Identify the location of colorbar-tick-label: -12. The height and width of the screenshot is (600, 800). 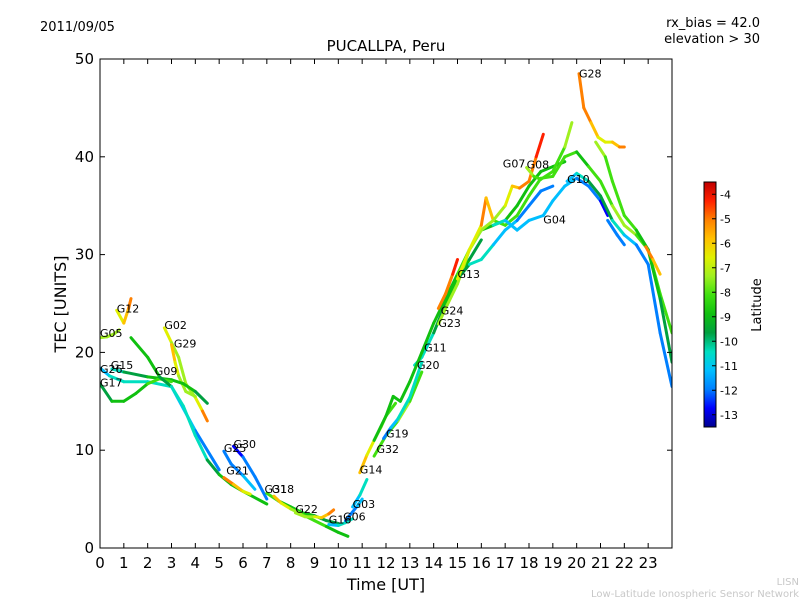
(729, 390).